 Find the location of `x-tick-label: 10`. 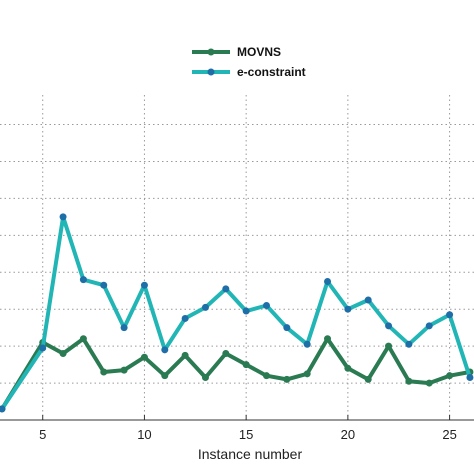

x-tick-label: 10 is located at coordinates (144, 434).